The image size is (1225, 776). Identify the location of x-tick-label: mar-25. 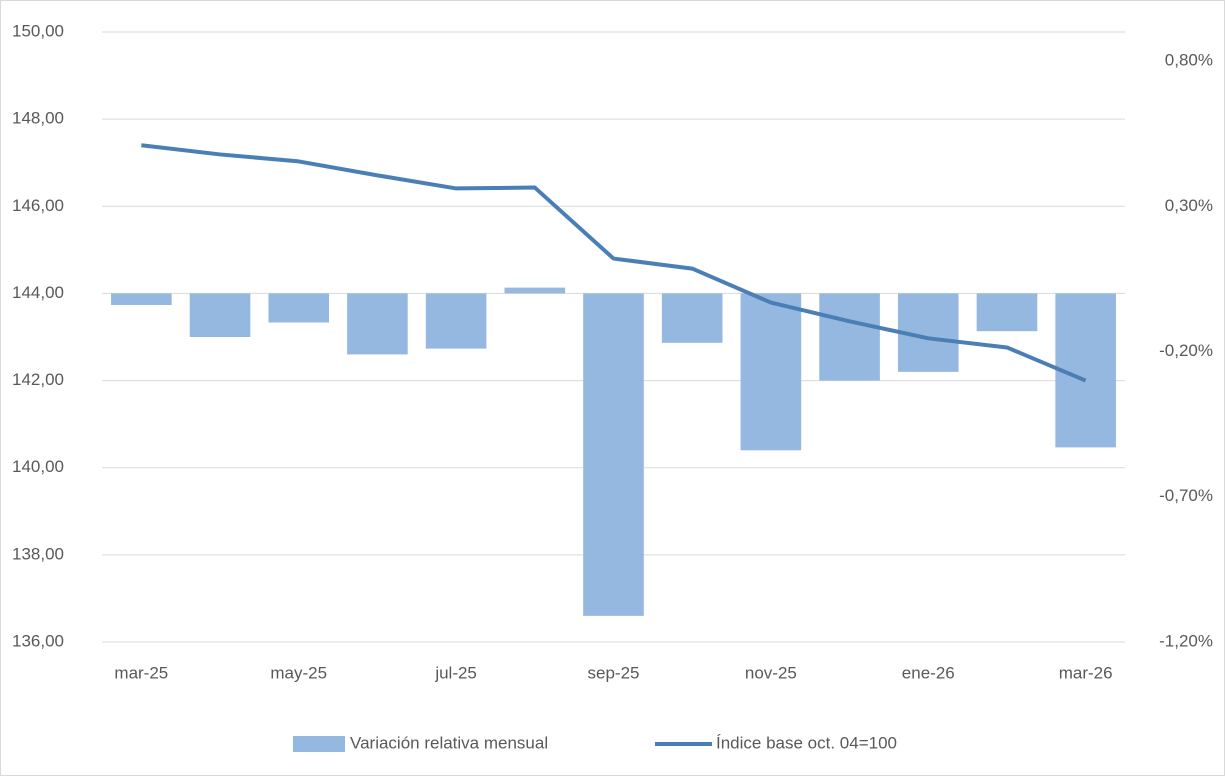
(141, 672).